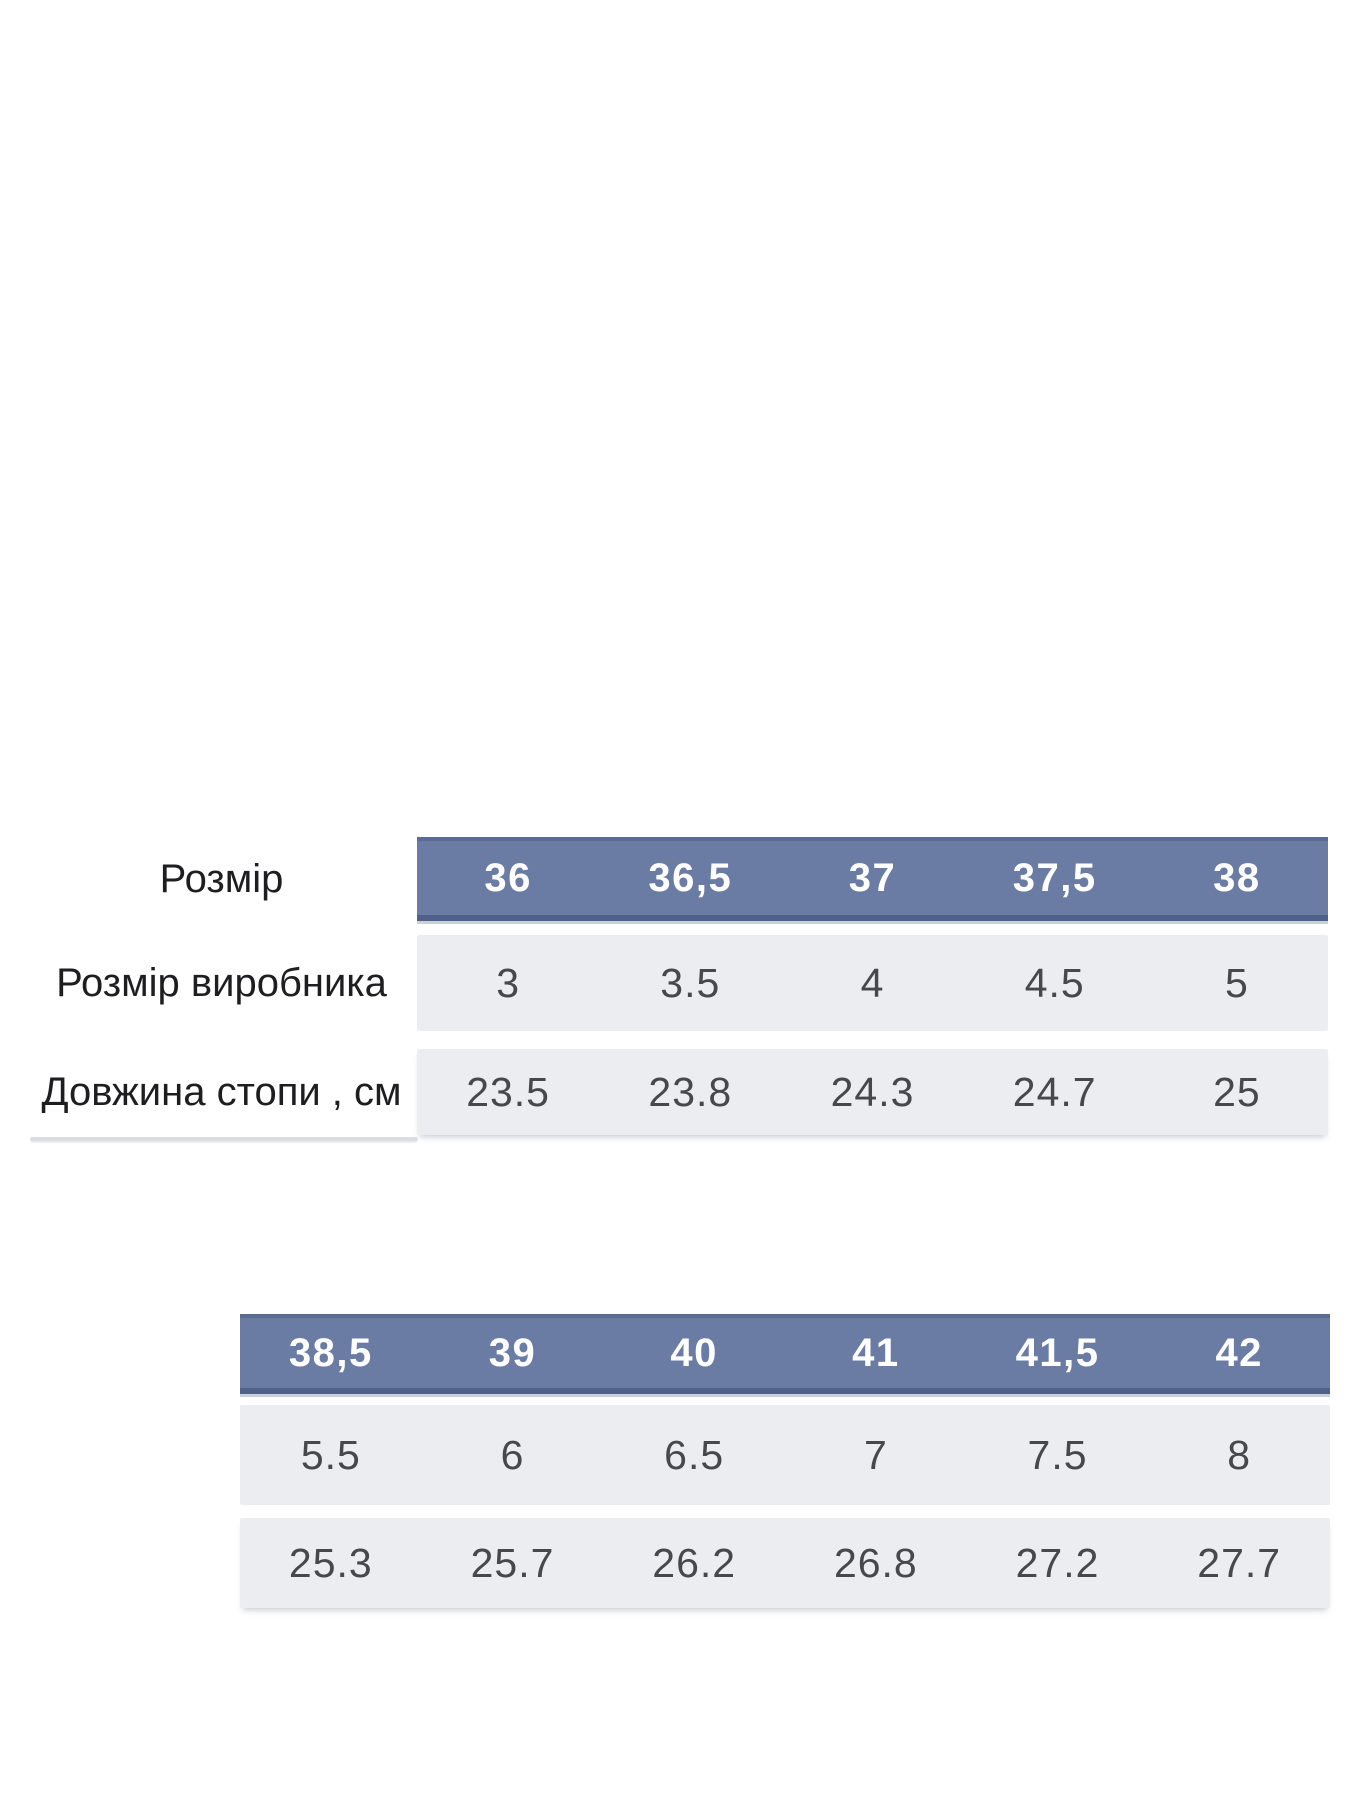 Image resolution: width=1350 pixels, height=1800 pixels. Describe the element at coordinates (1239, 1562) in the screenshot. I see `table2-foot-length-cell: 27.7` at that location.